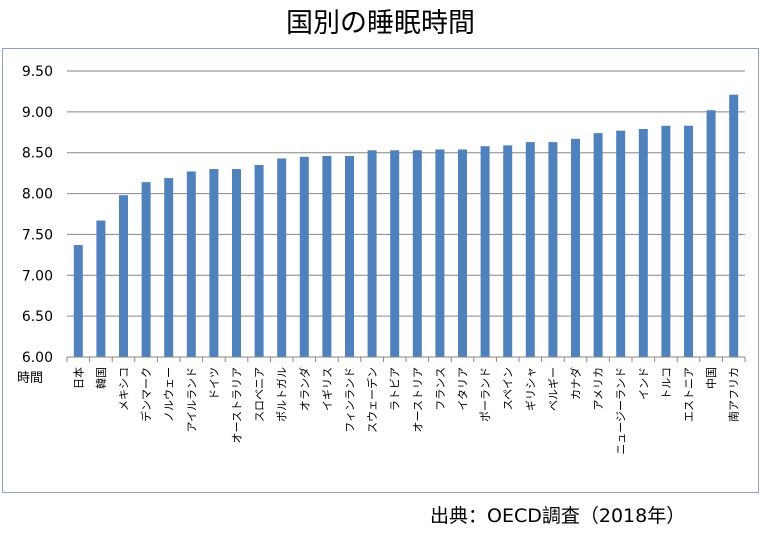 The image size is (761, 537). What do you see at coordinates (734, 394) in the screenshot?
I see `x-tick-label: 南アフリカ` at bounding box center [734, 394].